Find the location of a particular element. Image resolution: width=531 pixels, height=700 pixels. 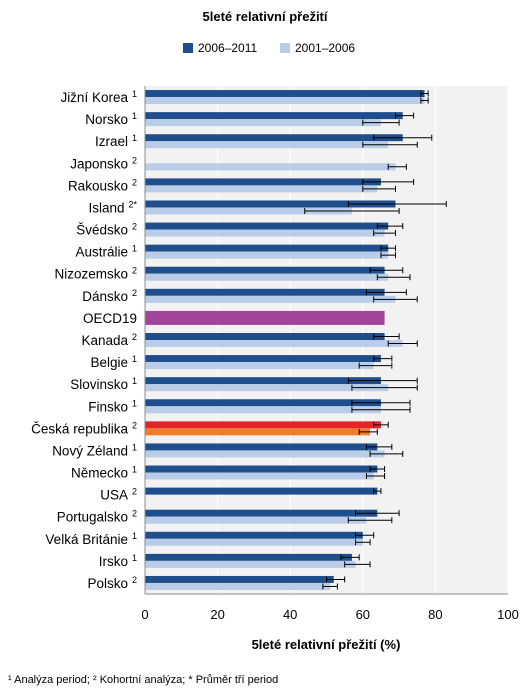

category-label: Portugalsko 2 is located at coordinates (97, 517).